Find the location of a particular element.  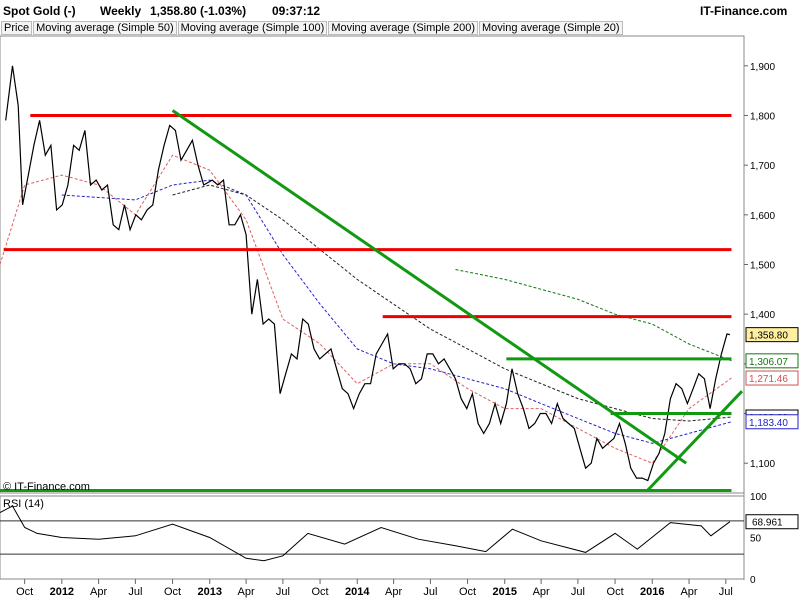

rsi-tick-label: 100 is located at coordinates (758, 497).